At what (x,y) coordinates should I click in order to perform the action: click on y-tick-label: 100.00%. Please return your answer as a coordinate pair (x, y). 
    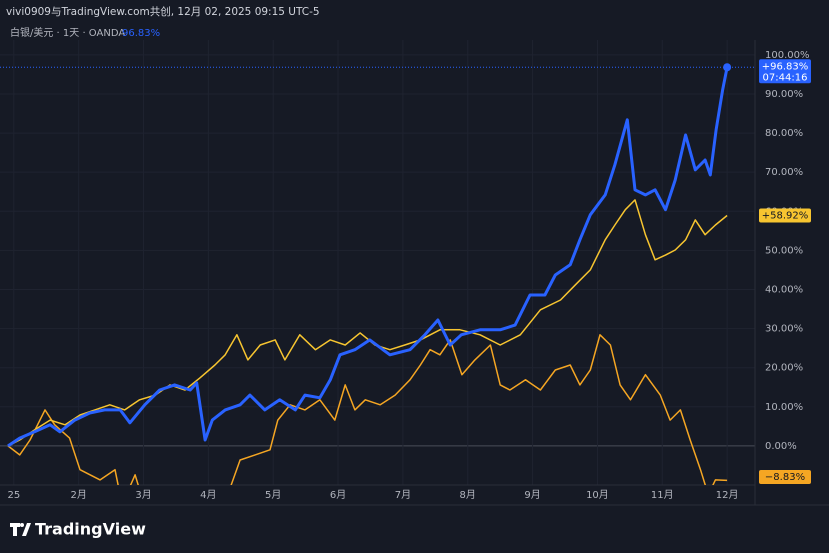
    Looking at the image, I should click on (787, 55).